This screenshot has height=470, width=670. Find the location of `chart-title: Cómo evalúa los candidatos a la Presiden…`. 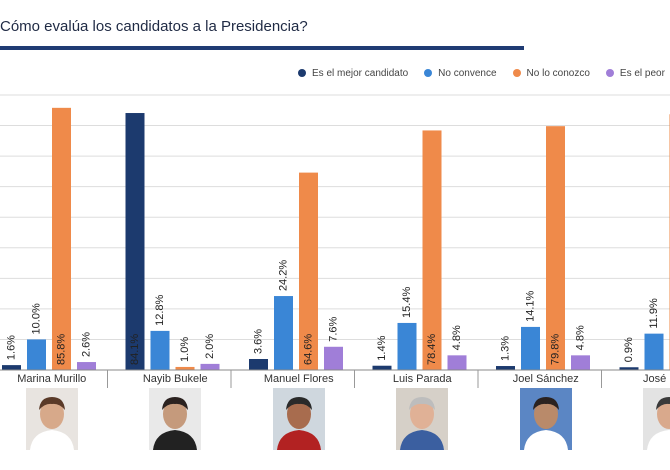

chart-title: Cómo evalúa los candidatos a la Presiden… is located at coordinates (154, 26).